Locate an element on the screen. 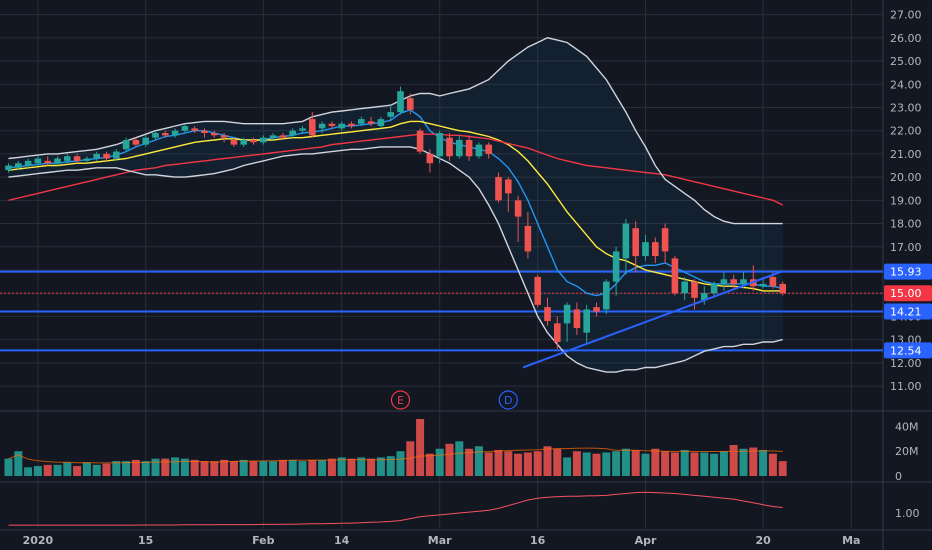  time-tick-label: Apr is located at coordinates (646, 540).